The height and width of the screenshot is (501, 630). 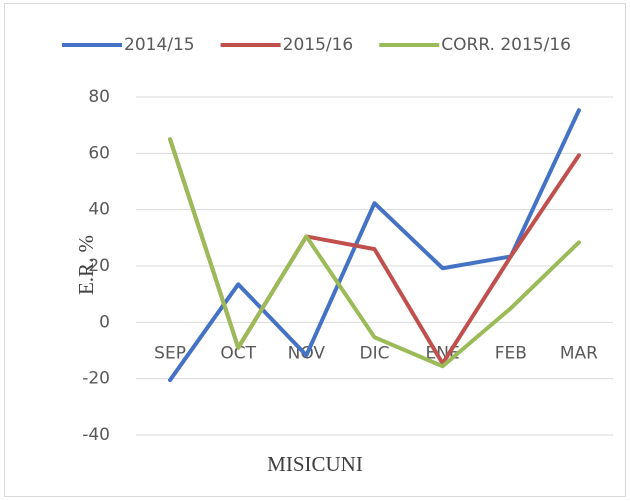 I want to click on y-tick-label: 40, so click(x=99, y=210).